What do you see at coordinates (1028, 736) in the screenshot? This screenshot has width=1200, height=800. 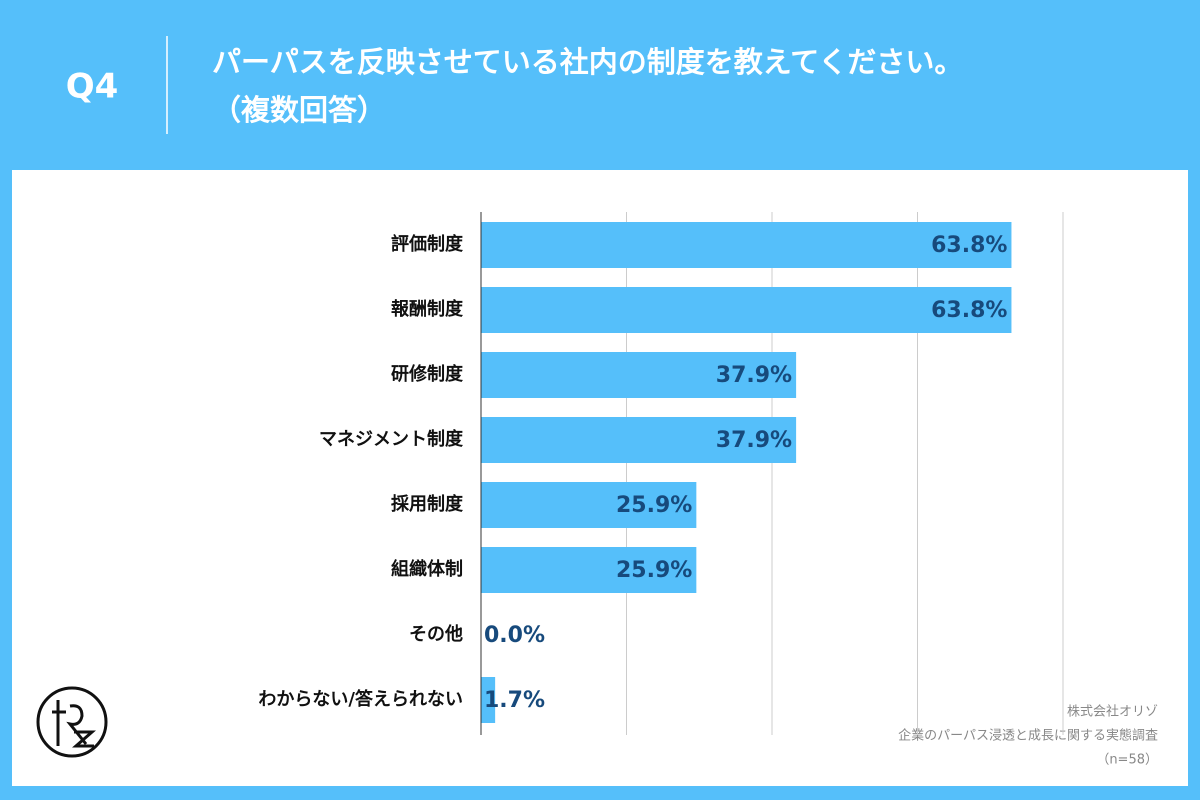 I see `source-text: 企業のパーパス浸透と成長に関する実態調査` at bounding box center [1028, 736].